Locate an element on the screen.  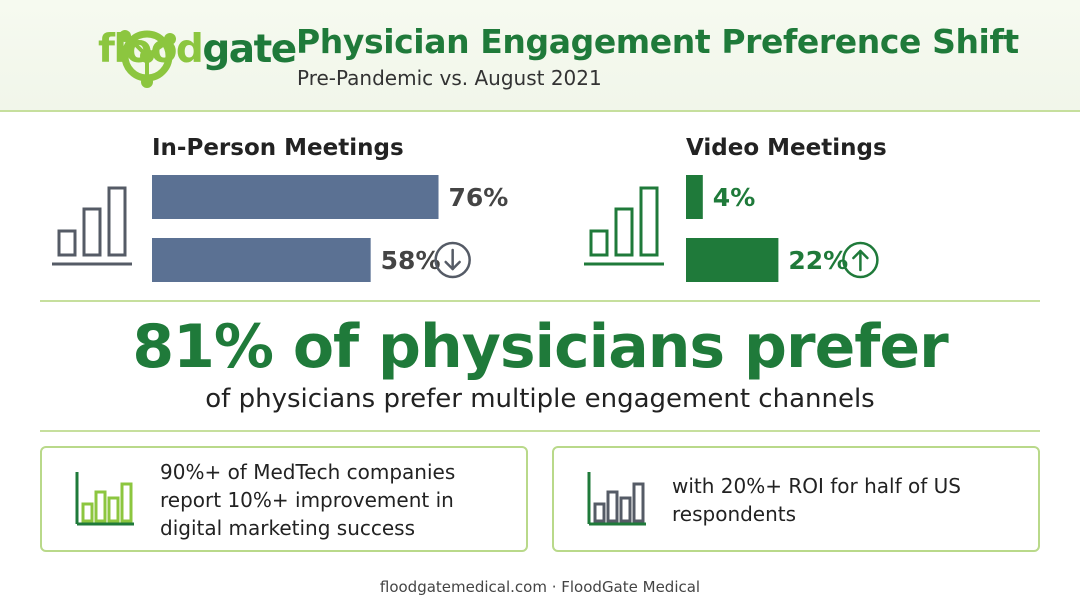
arrow-down-circle-icon is located at coordinates (452, 260).